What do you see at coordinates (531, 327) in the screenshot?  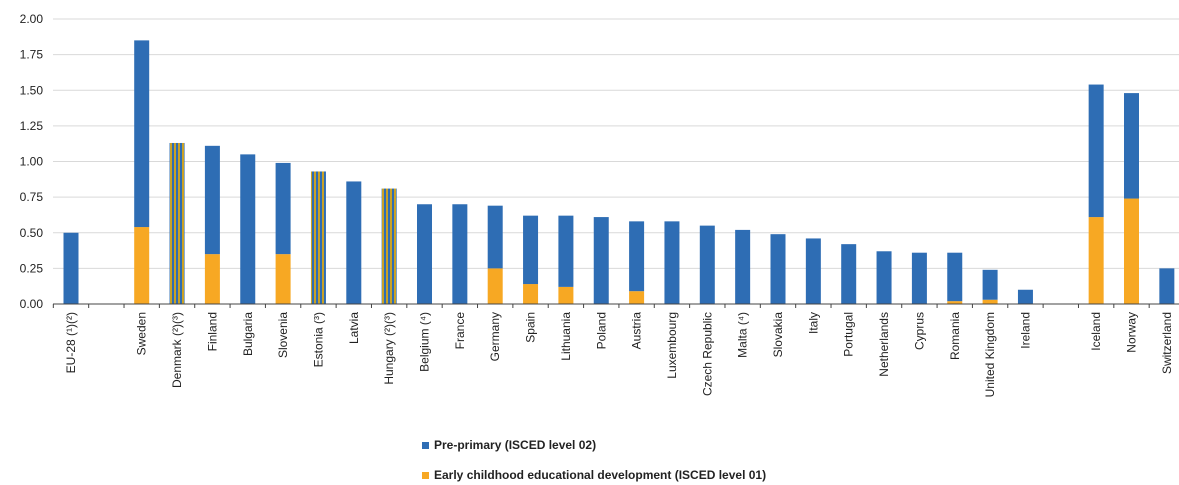 I see `x-category-label: Spain` at bounding box center [531, 327].